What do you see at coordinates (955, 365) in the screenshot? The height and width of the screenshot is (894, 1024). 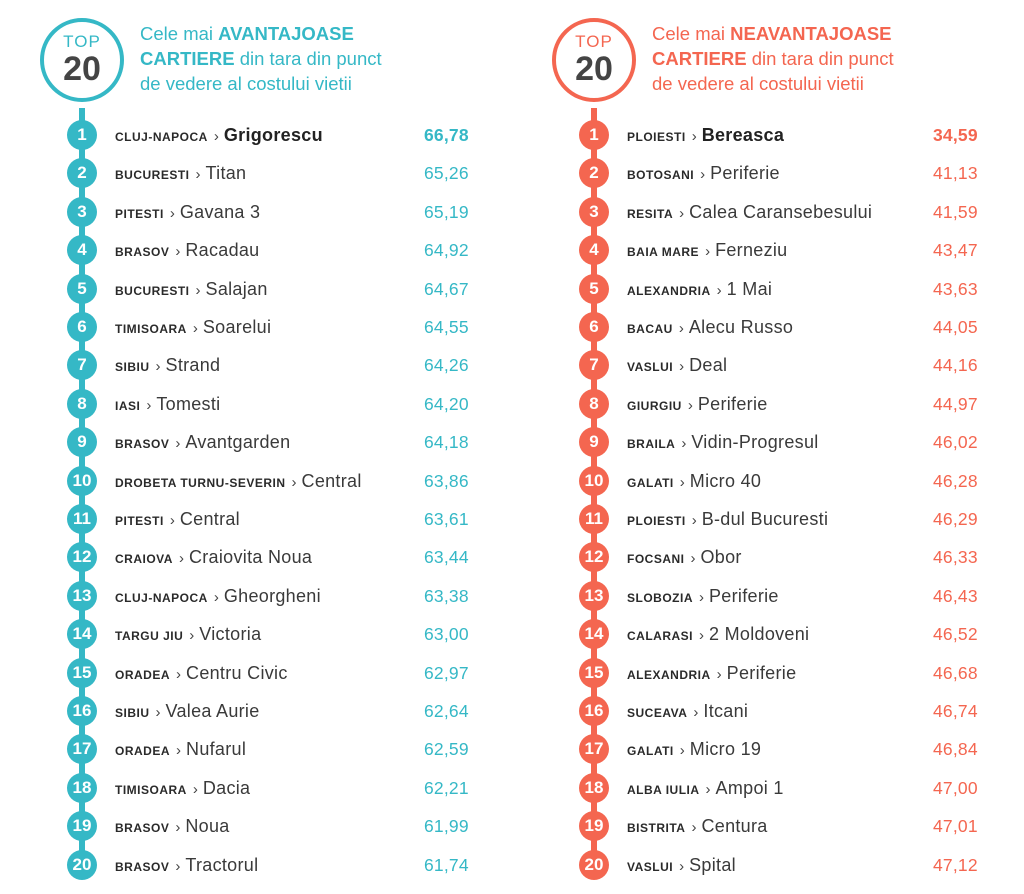 I see `score-value: 44,16` at bounding box center [955, 365].